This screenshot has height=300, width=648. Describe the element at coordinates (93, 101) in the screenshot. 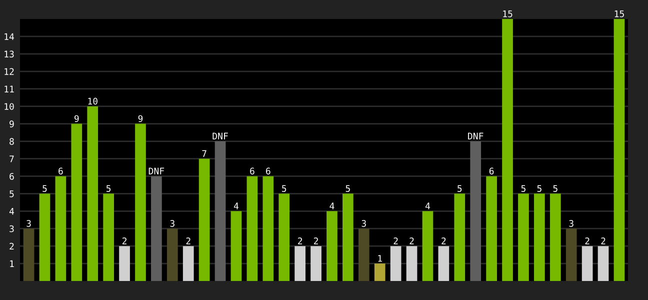

I see `data-label: 10` at that location.